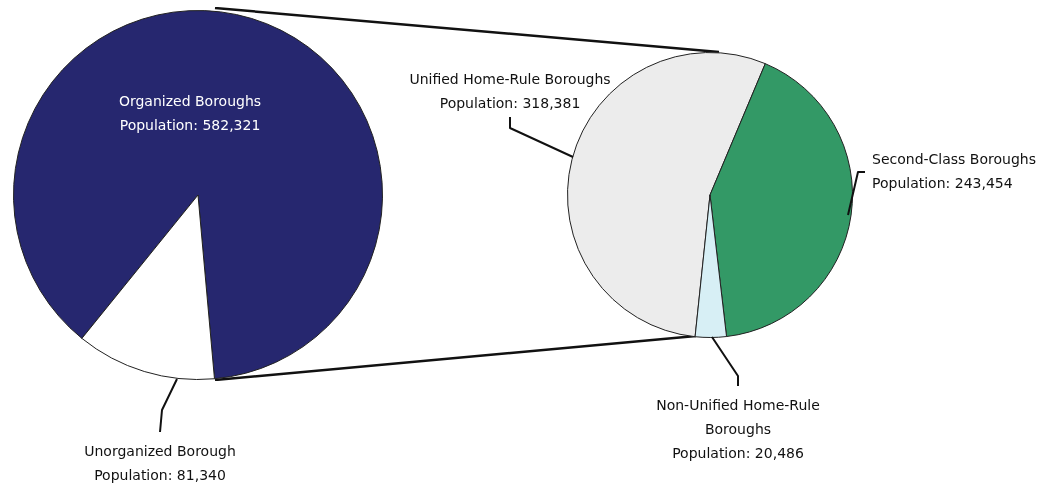 The height and width of the screenshot is (487, 1058). What do you see at coordinates (738, 452) in the screenshot?
I see `data-label: Population: 20,486` at bounding box center [738, 452].